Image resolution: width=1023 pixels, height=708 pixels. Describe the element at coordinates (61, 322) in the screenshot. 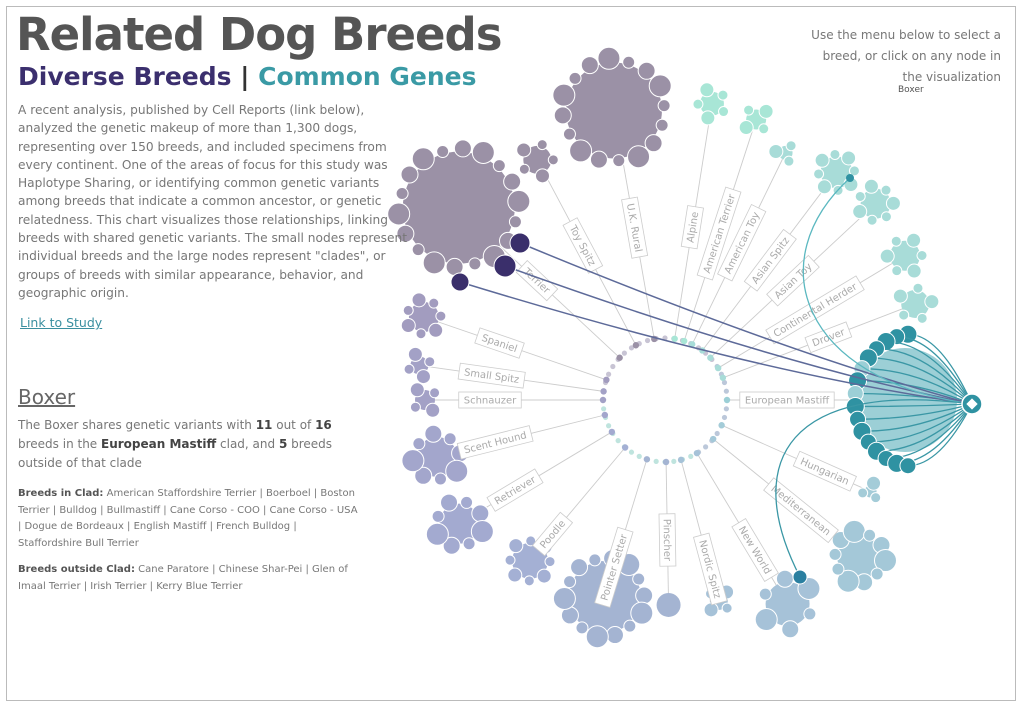

I see `study-link: Link to Study` at that location.